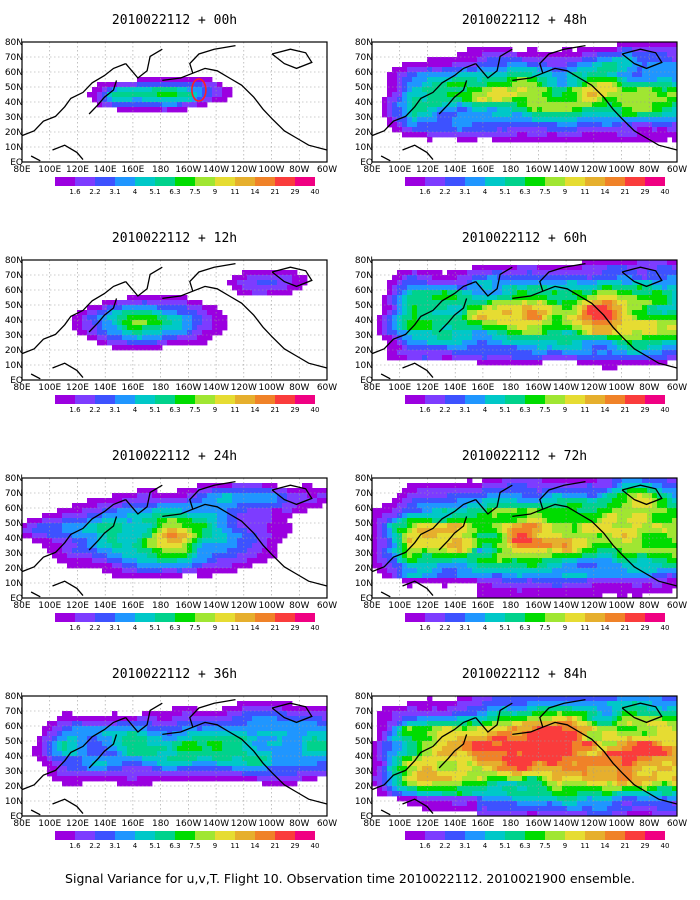 The image size is (700, 900). Describe the element at coordinates (160, 606) in the screenshot. I see `x-tick-label: 180` at that location.